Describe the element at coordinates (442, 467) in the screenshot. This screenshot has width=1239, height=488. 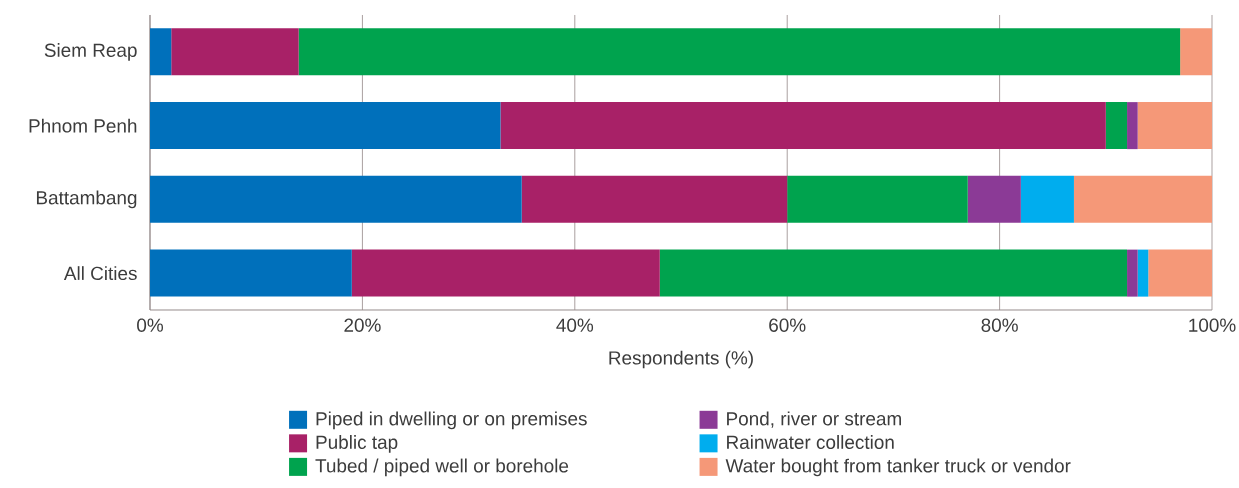
I see `legend-label: Tubed / piped well or borehole` at that location.